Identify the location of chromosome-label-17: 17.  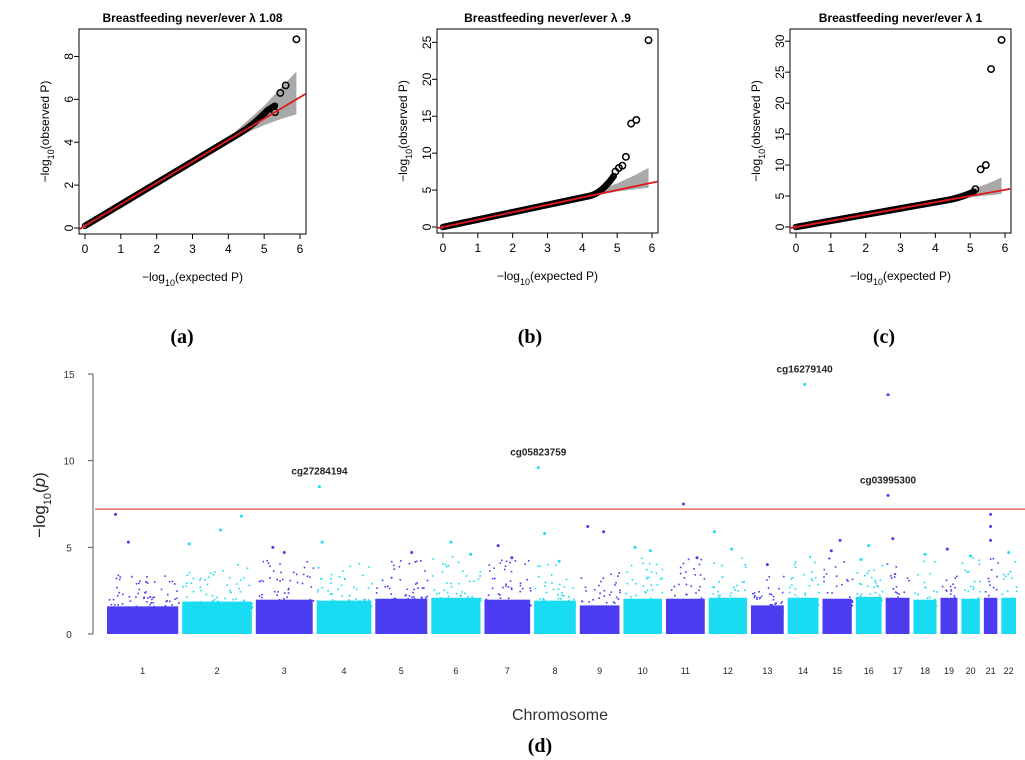
(898, 671).